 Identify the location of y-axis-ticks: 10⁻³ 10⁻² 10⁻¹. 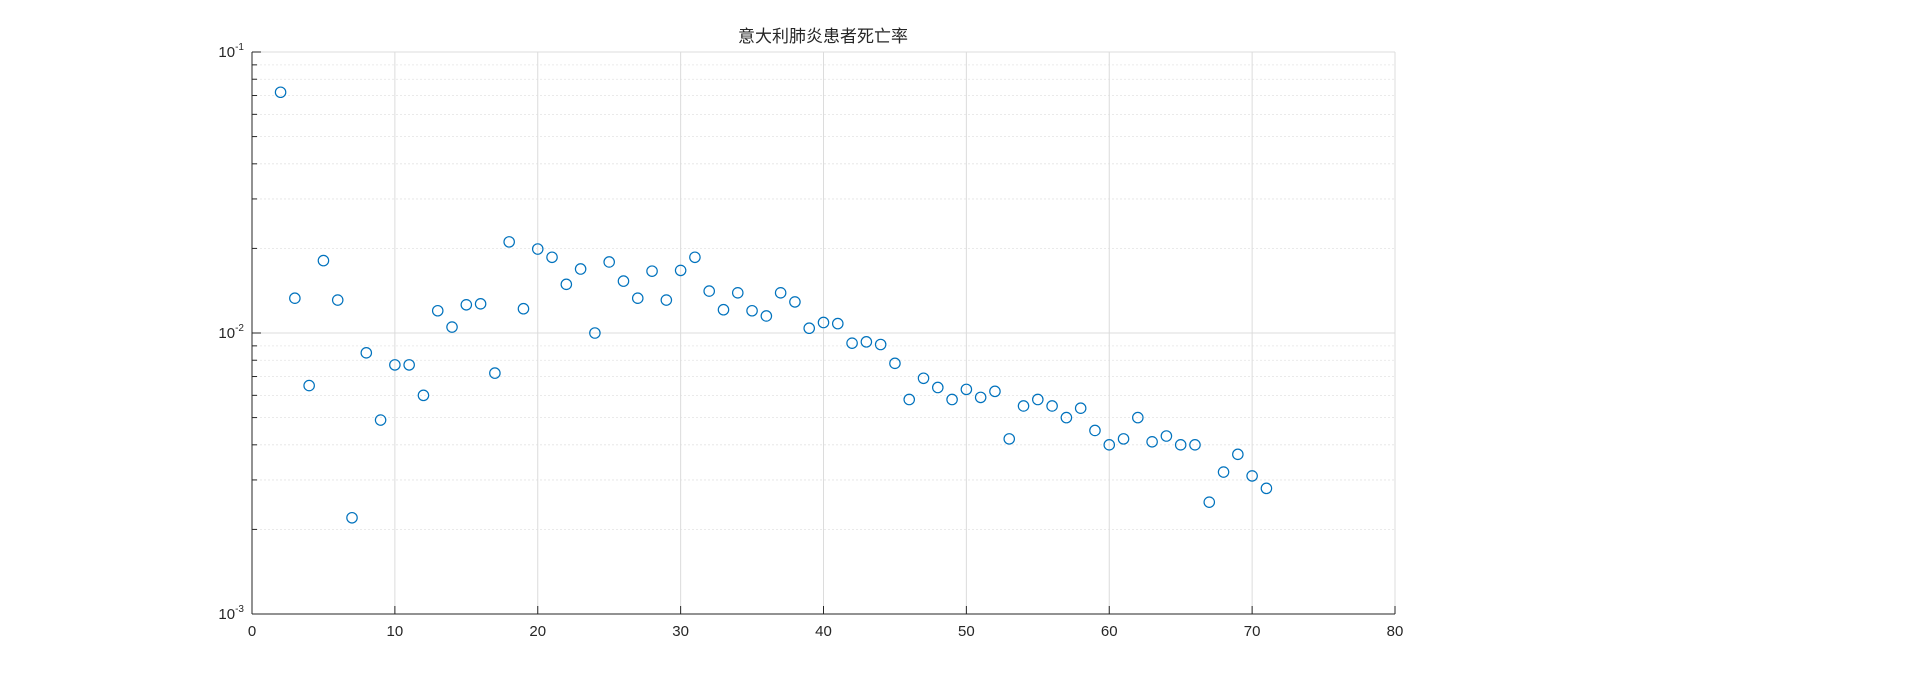
(239, 332).